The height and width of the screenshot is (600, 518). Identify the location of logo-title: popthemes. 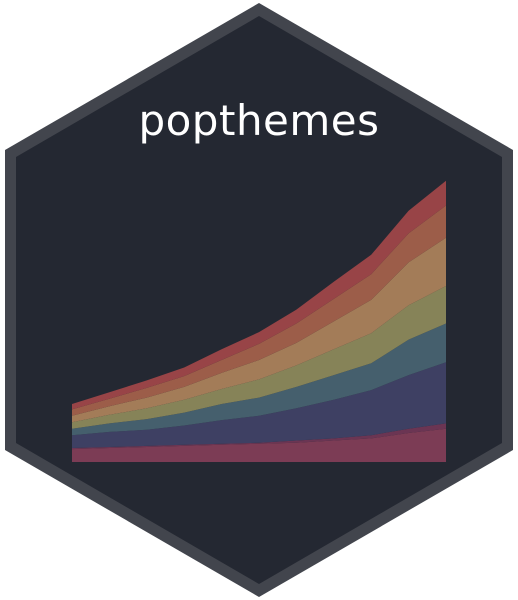
(259, 120).